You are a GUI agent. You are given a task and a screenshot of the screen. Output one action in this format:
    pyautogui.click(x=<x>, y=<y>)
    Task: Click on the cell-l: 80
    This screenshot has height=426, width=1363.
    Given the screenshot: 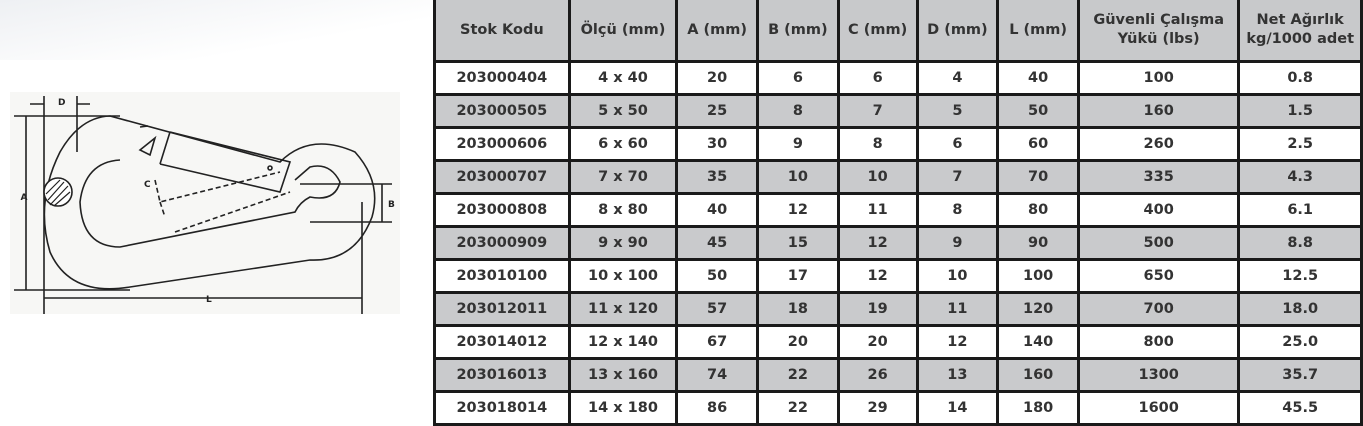 What is the action you would take?
    pyautogui.click(x=1038, y=210)
    